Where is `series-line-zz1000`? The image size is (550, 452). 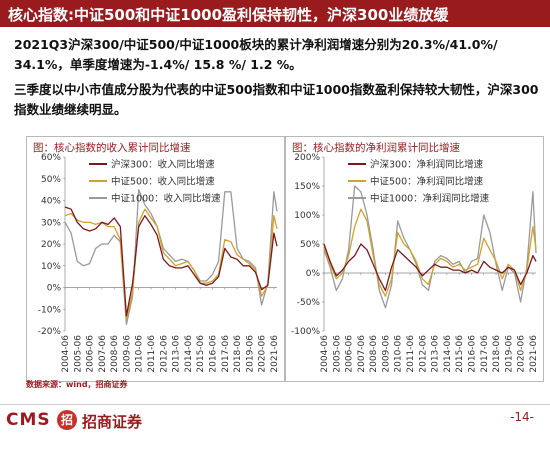
series-line-zz1000 is located at coordinates (171, 257).